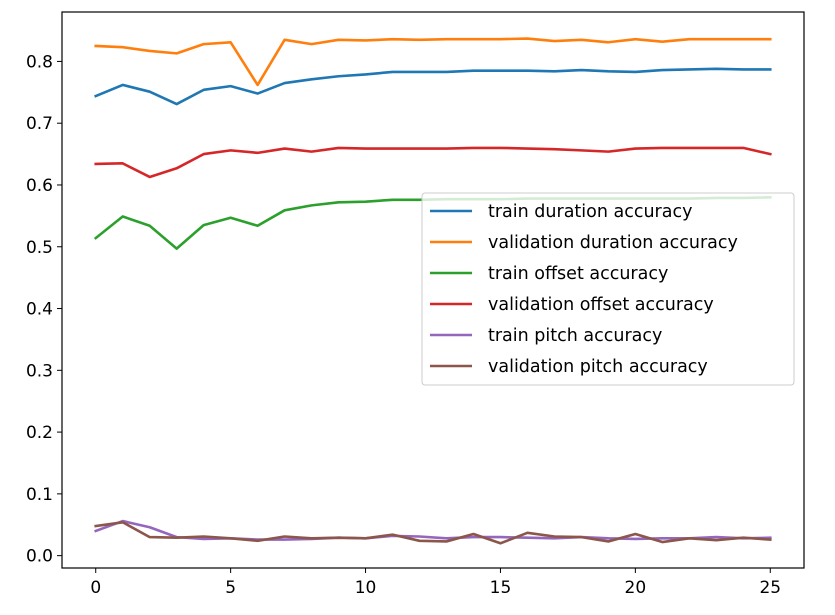 This screenshot has width=835, height=615. Describe the element at coordinates (39, 186) in the screenshot. I see `y-tick-label: 0.6` at that location.